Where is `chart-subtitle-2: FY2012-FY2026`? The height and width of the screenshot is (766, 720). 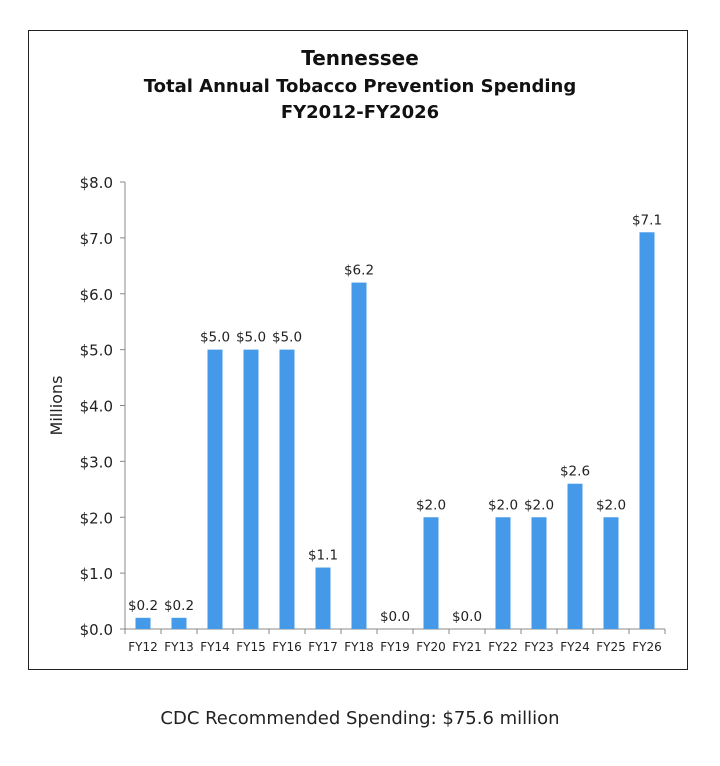 chart-subtitle-2: FY2012-FY2026 is located at coordinates (360, 112).